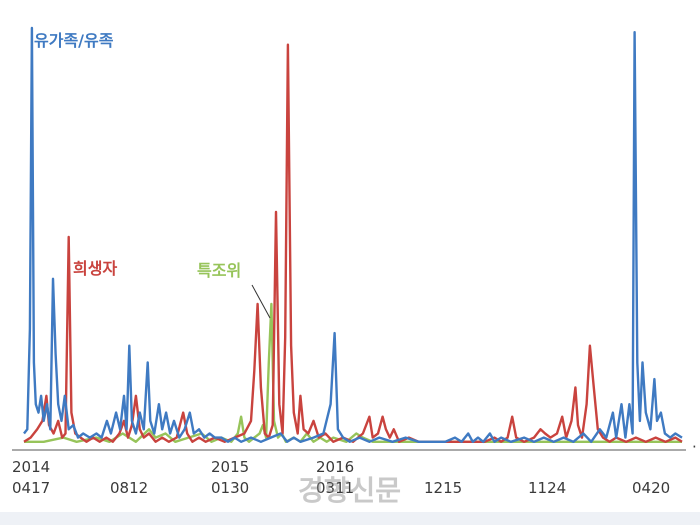  What do you see at coordinates (230, 467) in the screenshot?
I see `x-tick-year: 2015` at bounding box center [230, 467].